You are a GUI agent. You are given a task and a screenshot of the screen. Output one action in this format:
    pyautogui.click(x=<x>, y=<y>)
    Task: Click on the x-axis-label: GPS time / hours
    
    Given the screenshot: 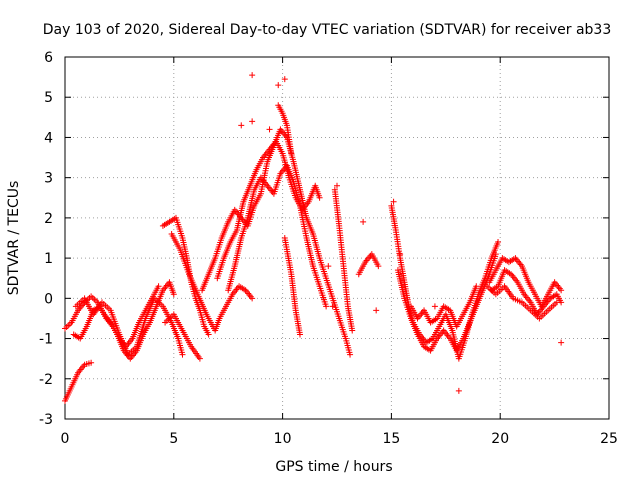 What is the action you would take?
    pyautogui.click(x=333, y=467)
    